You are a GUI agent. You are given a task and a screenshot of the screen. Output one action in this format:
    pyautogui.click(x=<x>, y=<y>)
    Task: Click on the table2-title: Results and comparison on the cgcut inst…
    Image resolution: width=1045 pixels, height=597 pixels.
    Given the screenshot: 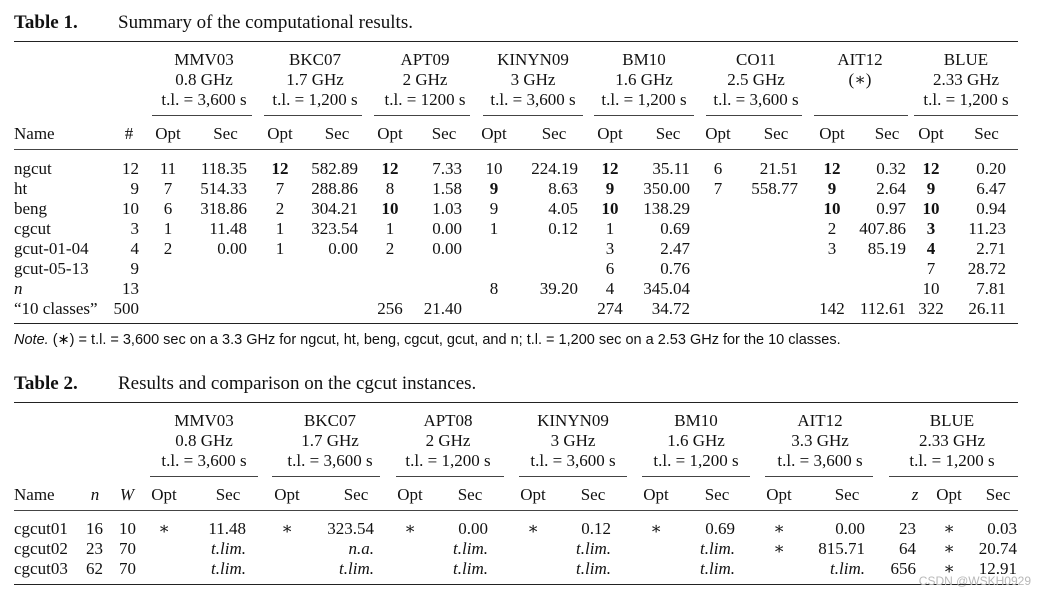 What is the action you would take?
    pyautogui.click(x=297, y=383)
    